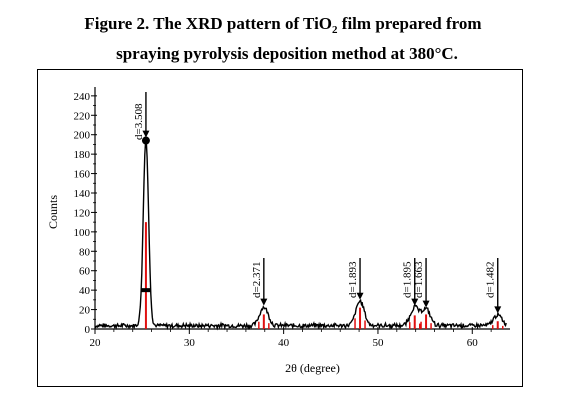 Image resolution: width=566 pixels, height=411 pixels. Describe the element at coordinates (82, 213) in the screenshot. I see `y-tick-label: 120` at that location.